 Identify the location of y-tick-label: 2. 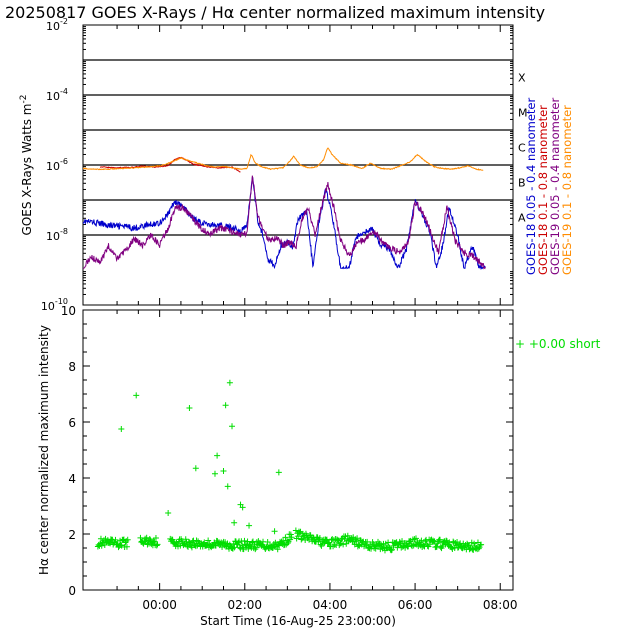
(72, 535).